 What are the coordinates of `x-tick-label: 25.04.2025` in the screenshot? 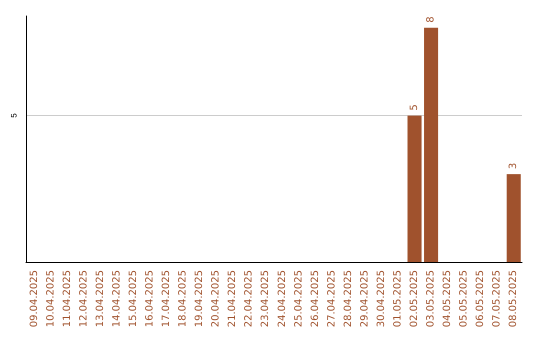 It's located at (298, 299).